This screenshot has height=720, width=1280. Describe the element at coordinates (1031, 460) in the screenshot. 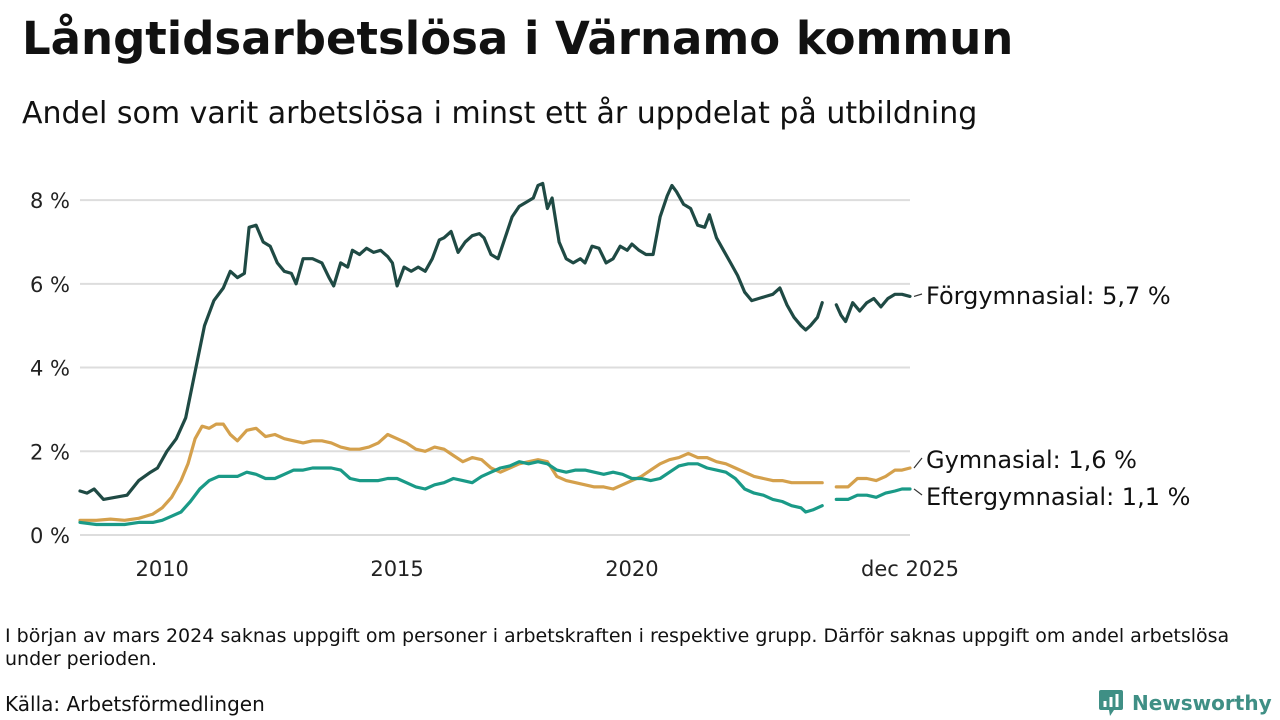

I see `series-end-label-gymnasial: Gymnasial: 1,6 %` at that location.